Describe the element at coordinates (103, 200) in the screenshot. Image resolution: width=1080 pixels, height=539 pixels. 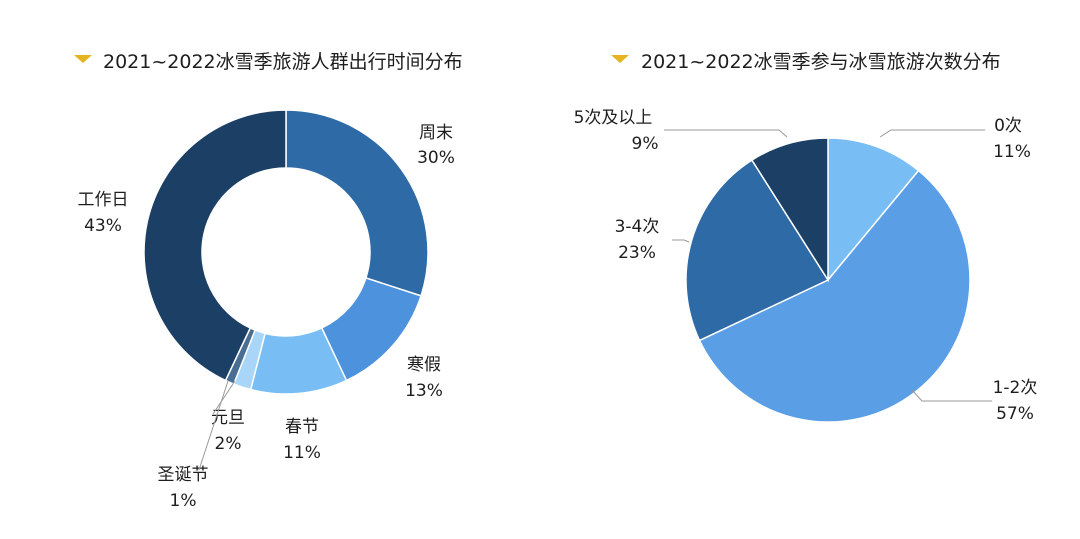
I see `slice-label-workday: 工作日` at that location.